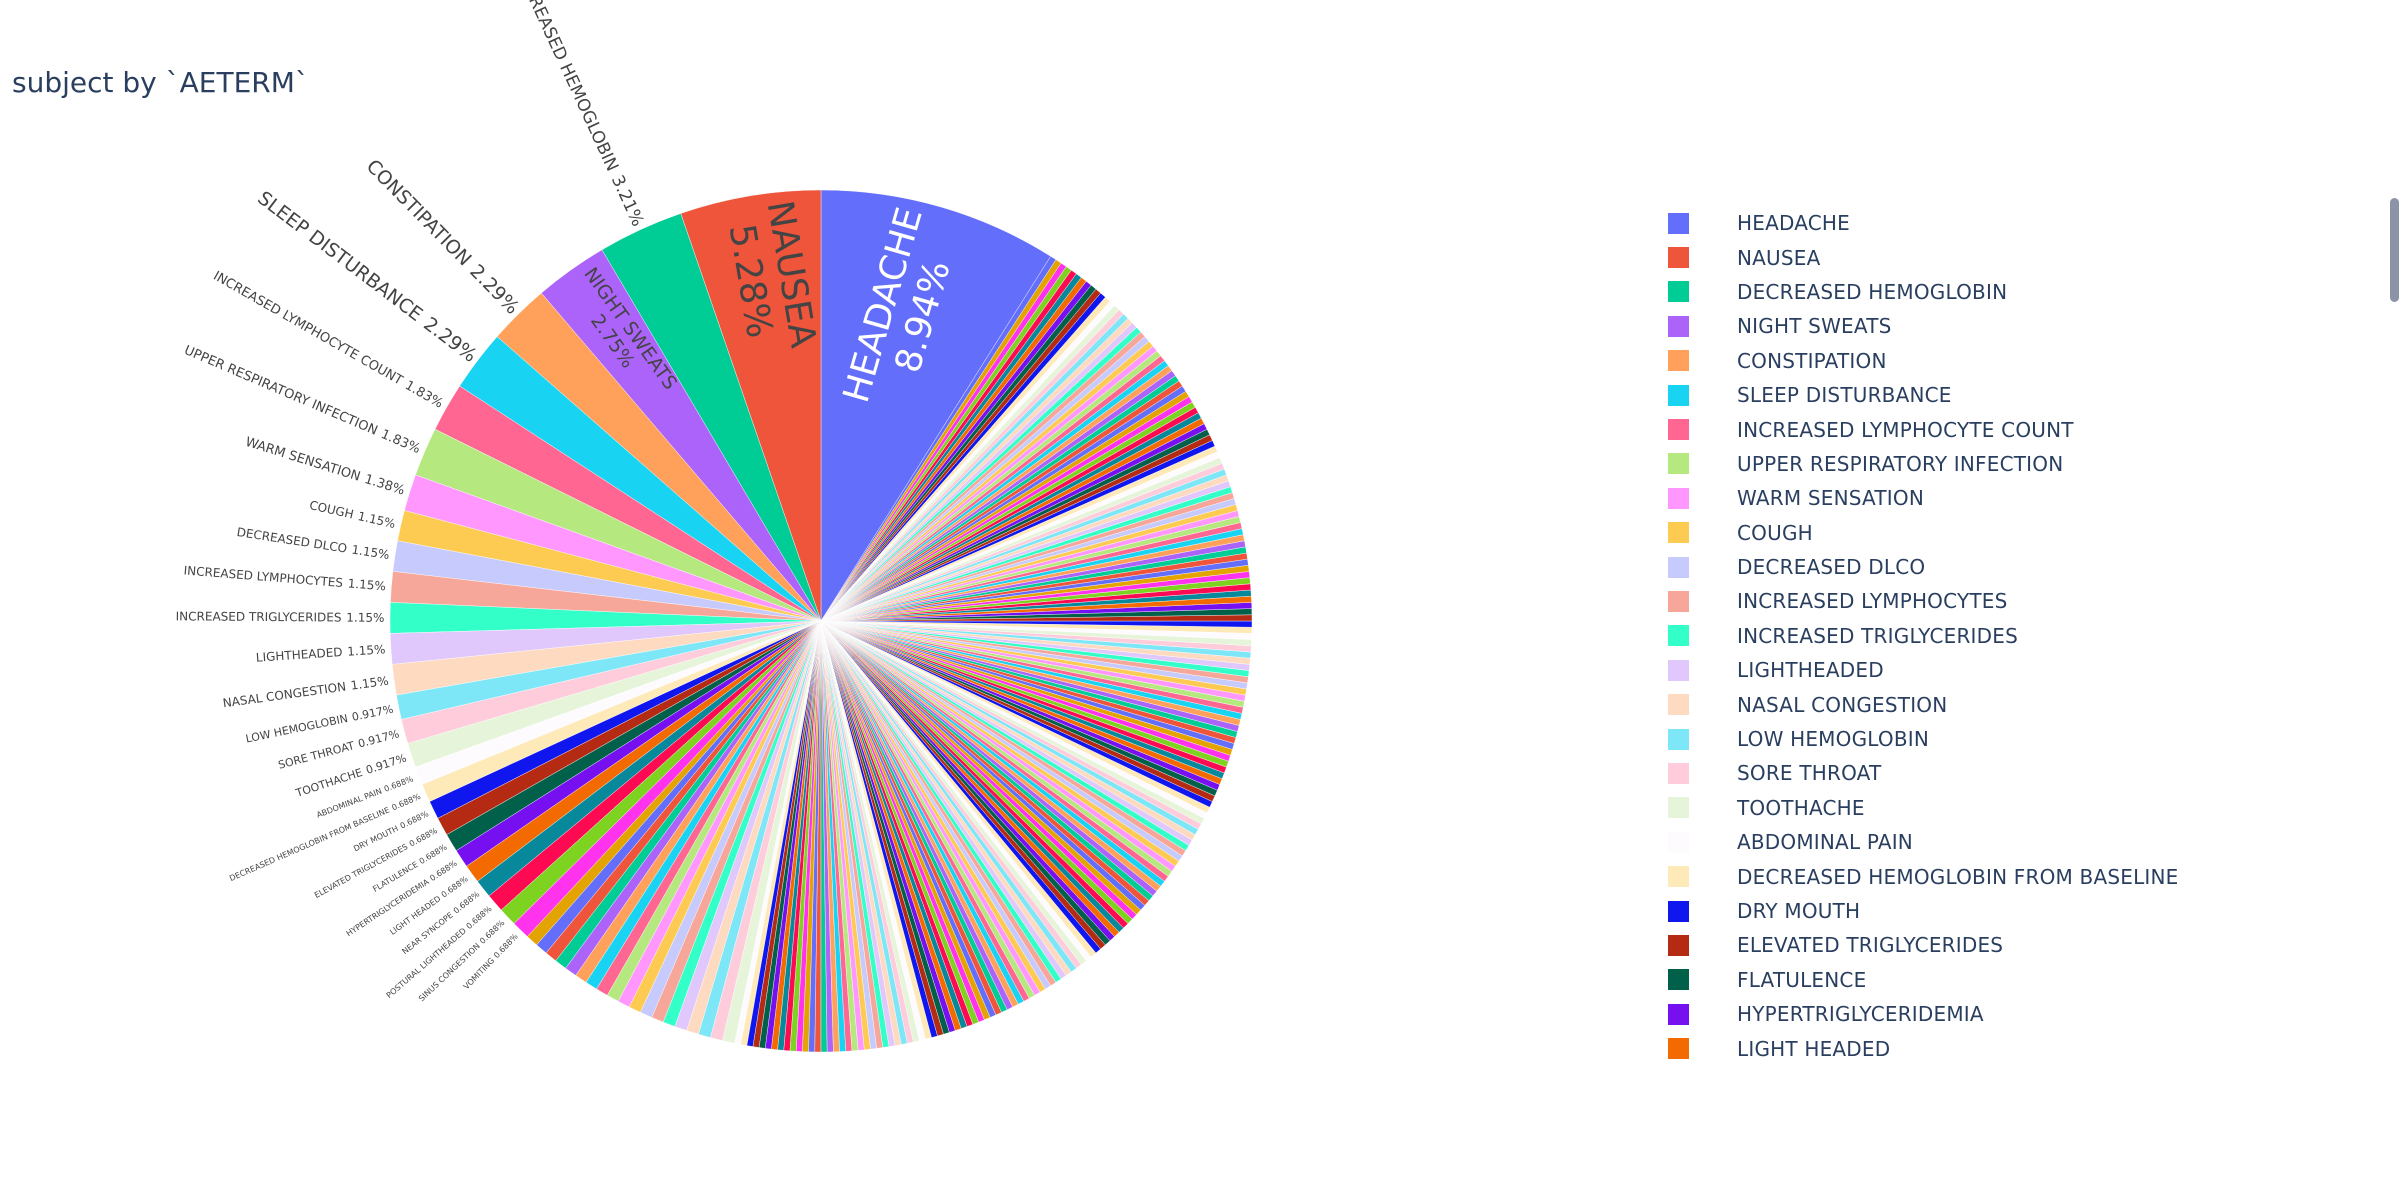 This screenshot has height=1181, width=2404. What do you see at coordinates (1872, 601) in the screenshot?
I see `legend-label: INCREASED LYMPHOCYTES` at bounding box center [1872, 601].